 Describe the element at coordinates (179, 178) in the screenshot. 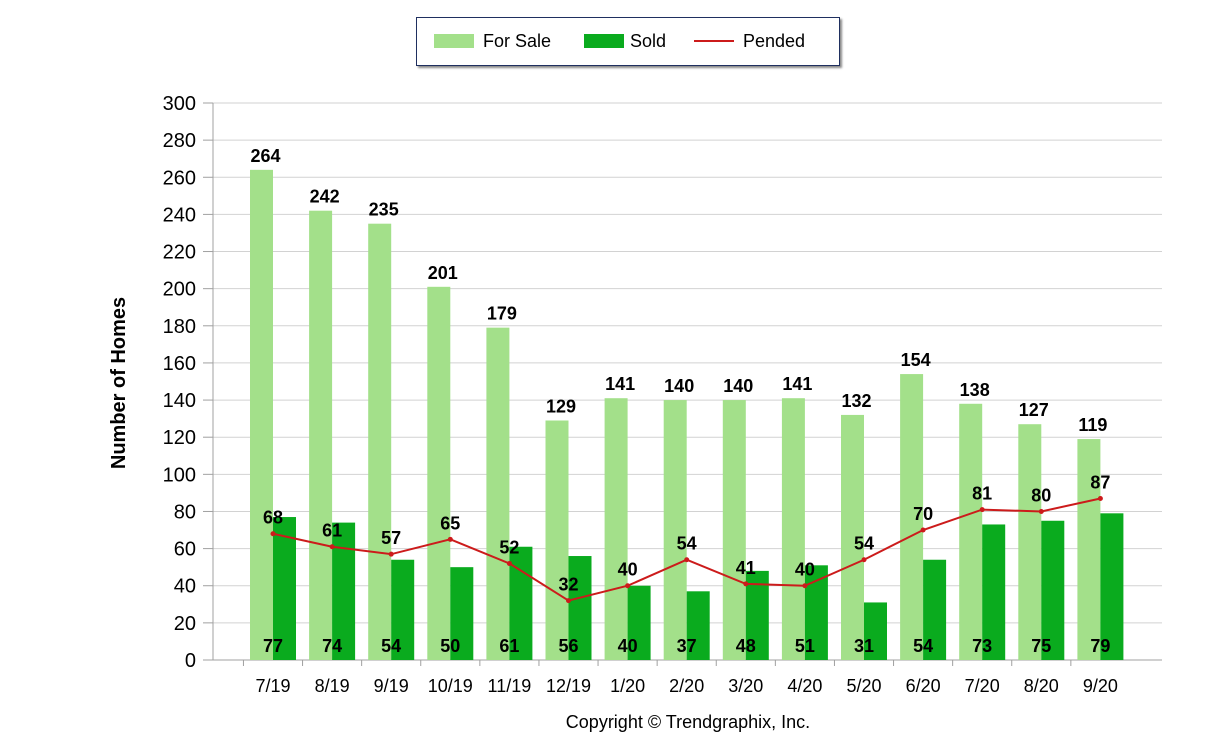

I see `y-tick-label: 260` at that location.